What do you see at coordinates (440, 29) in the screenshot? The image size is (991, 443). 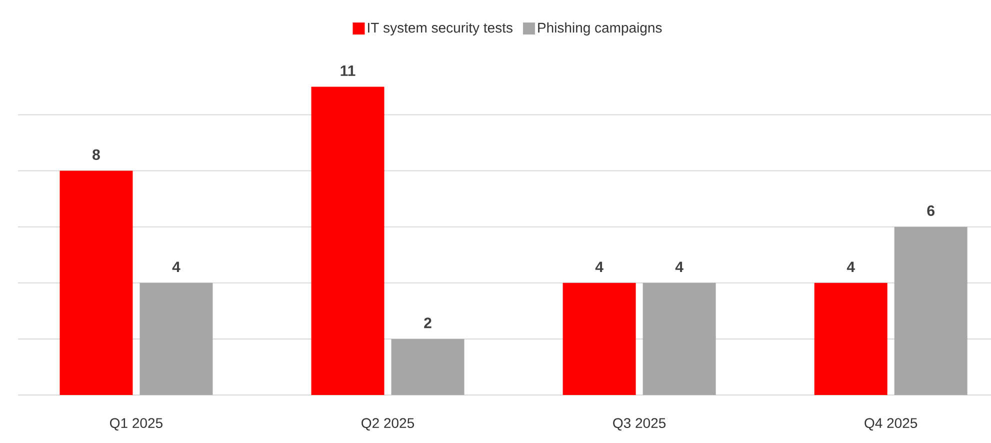 I see `legend-label: IT system security tests` at bounding box center [440, 29].